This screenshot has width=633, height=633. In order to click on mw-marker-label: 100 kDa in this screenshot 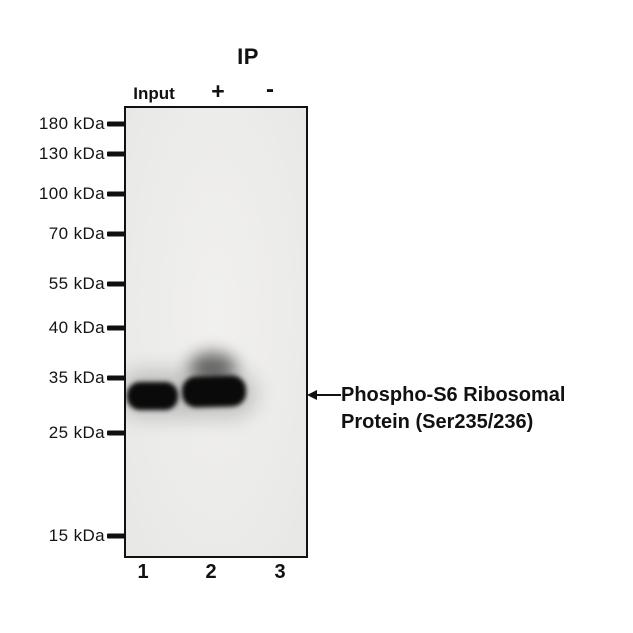, I will do `click(71, 193)`.